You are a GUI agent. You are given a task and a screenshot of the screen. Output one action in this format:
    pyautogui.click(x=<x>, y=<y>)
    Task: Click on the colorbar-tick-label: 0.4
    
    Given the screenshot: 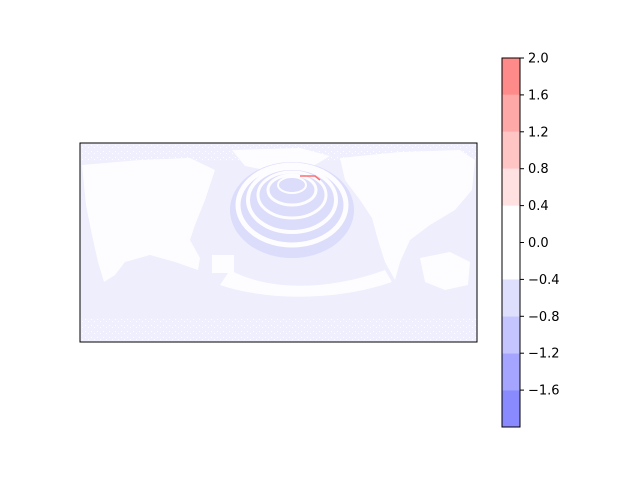 What is the action you would take?
    pyautogui.click(x=538, y=206)
    